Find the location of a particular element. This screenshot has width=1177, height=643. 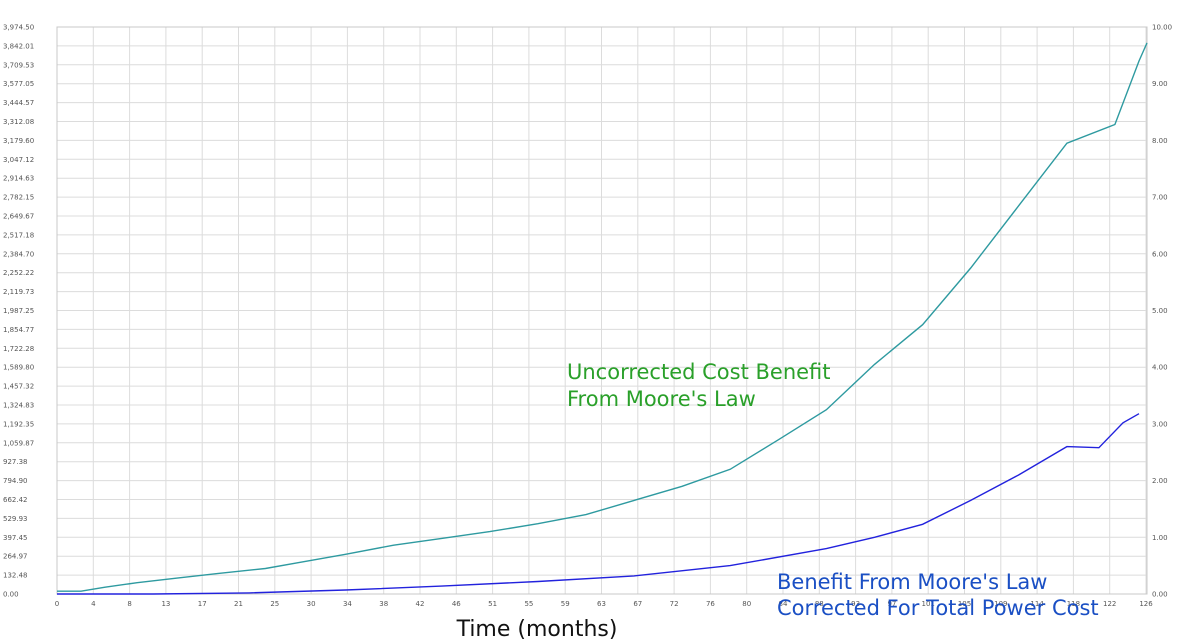

left-tick-label: 3,577.05 is located at coordinates (18, 84).